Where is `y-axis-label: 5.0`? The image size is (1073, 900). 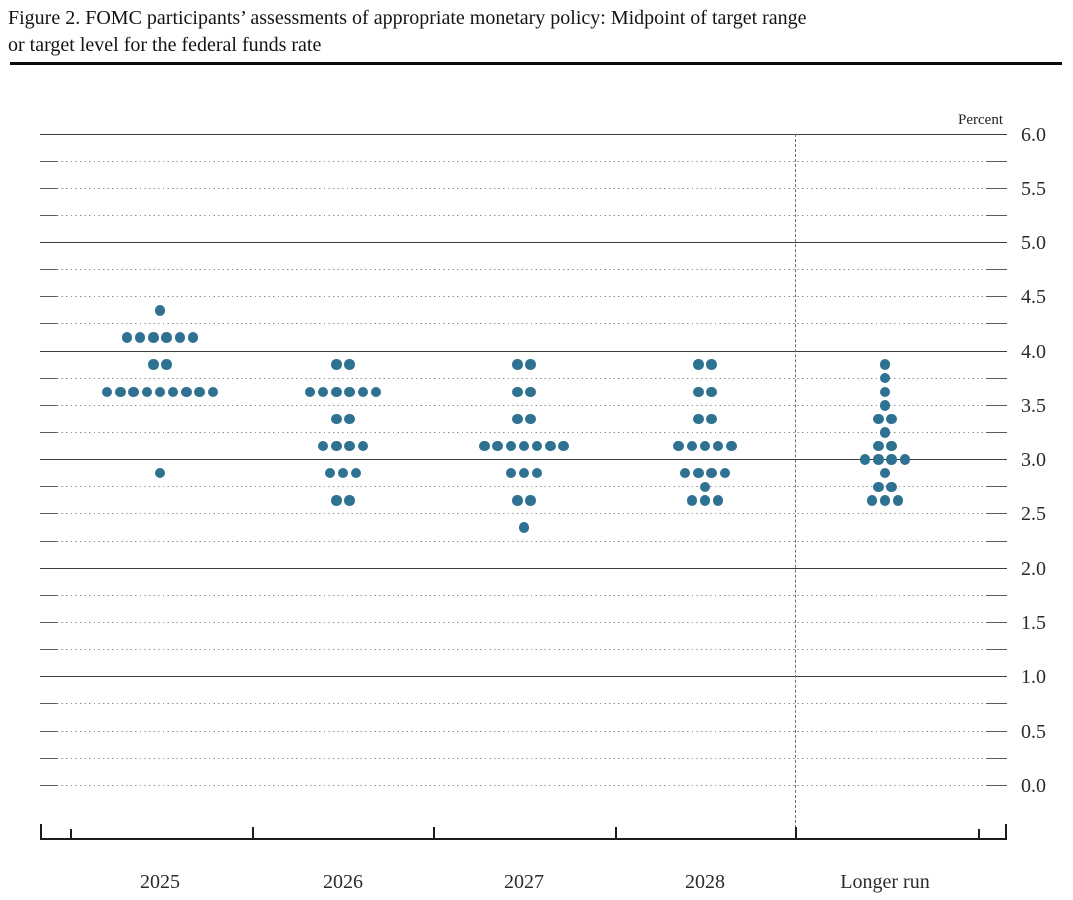 y-axis-label: 5.0 is located at coordinates (1033, 243).